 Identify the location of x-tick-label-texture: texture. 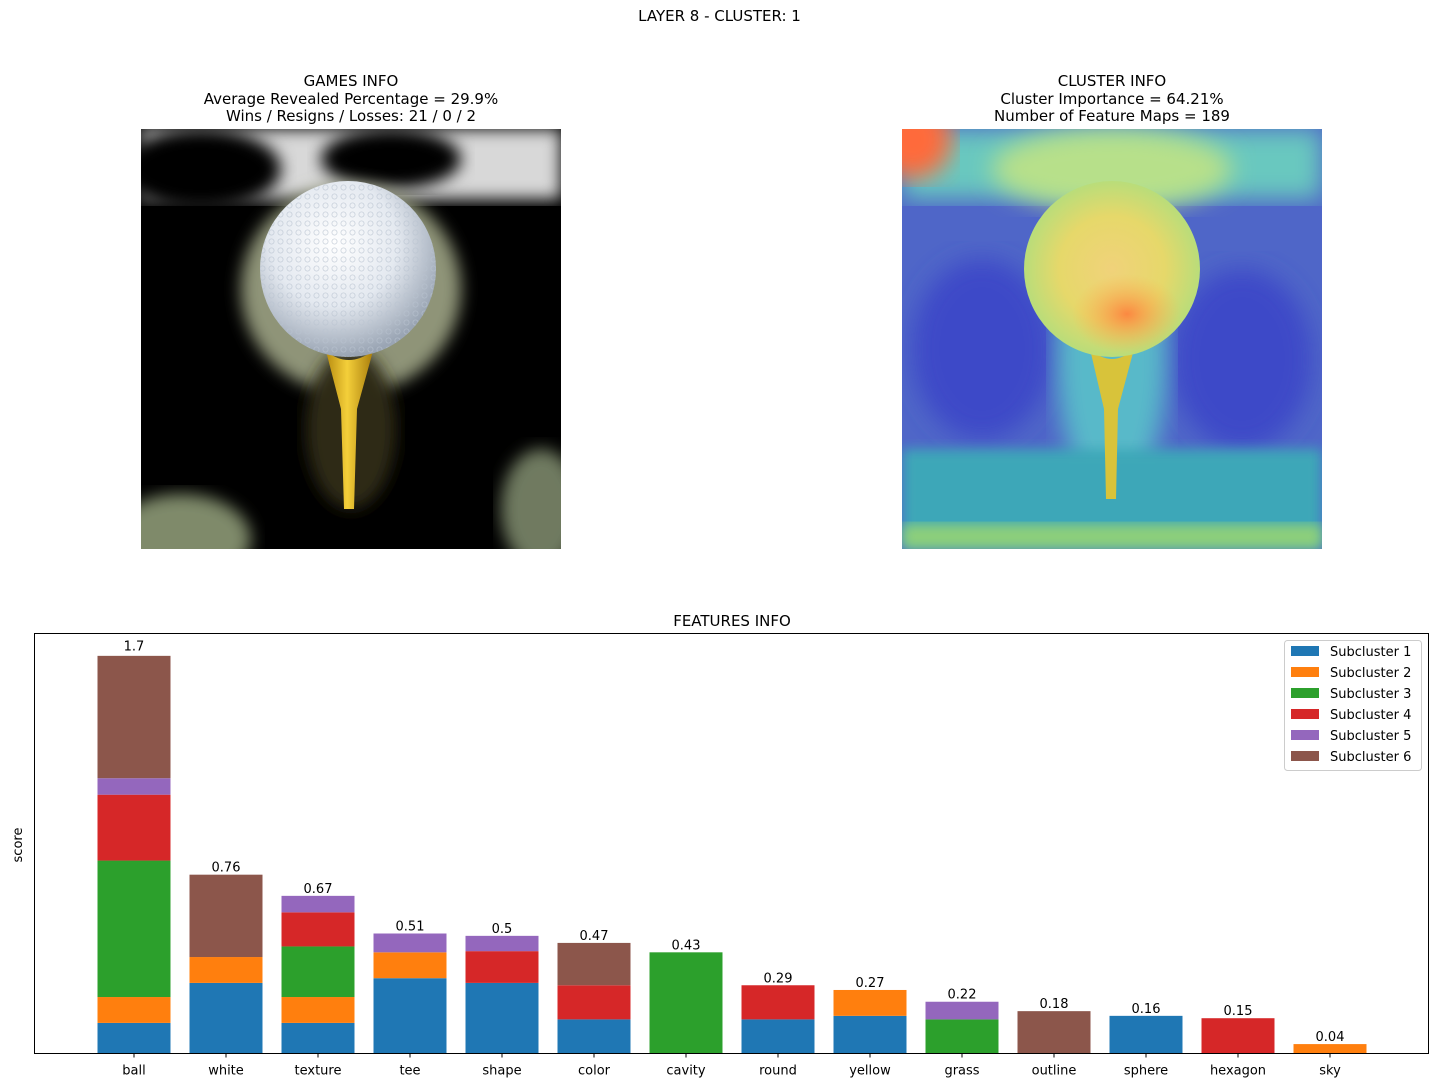
(318, 1071).